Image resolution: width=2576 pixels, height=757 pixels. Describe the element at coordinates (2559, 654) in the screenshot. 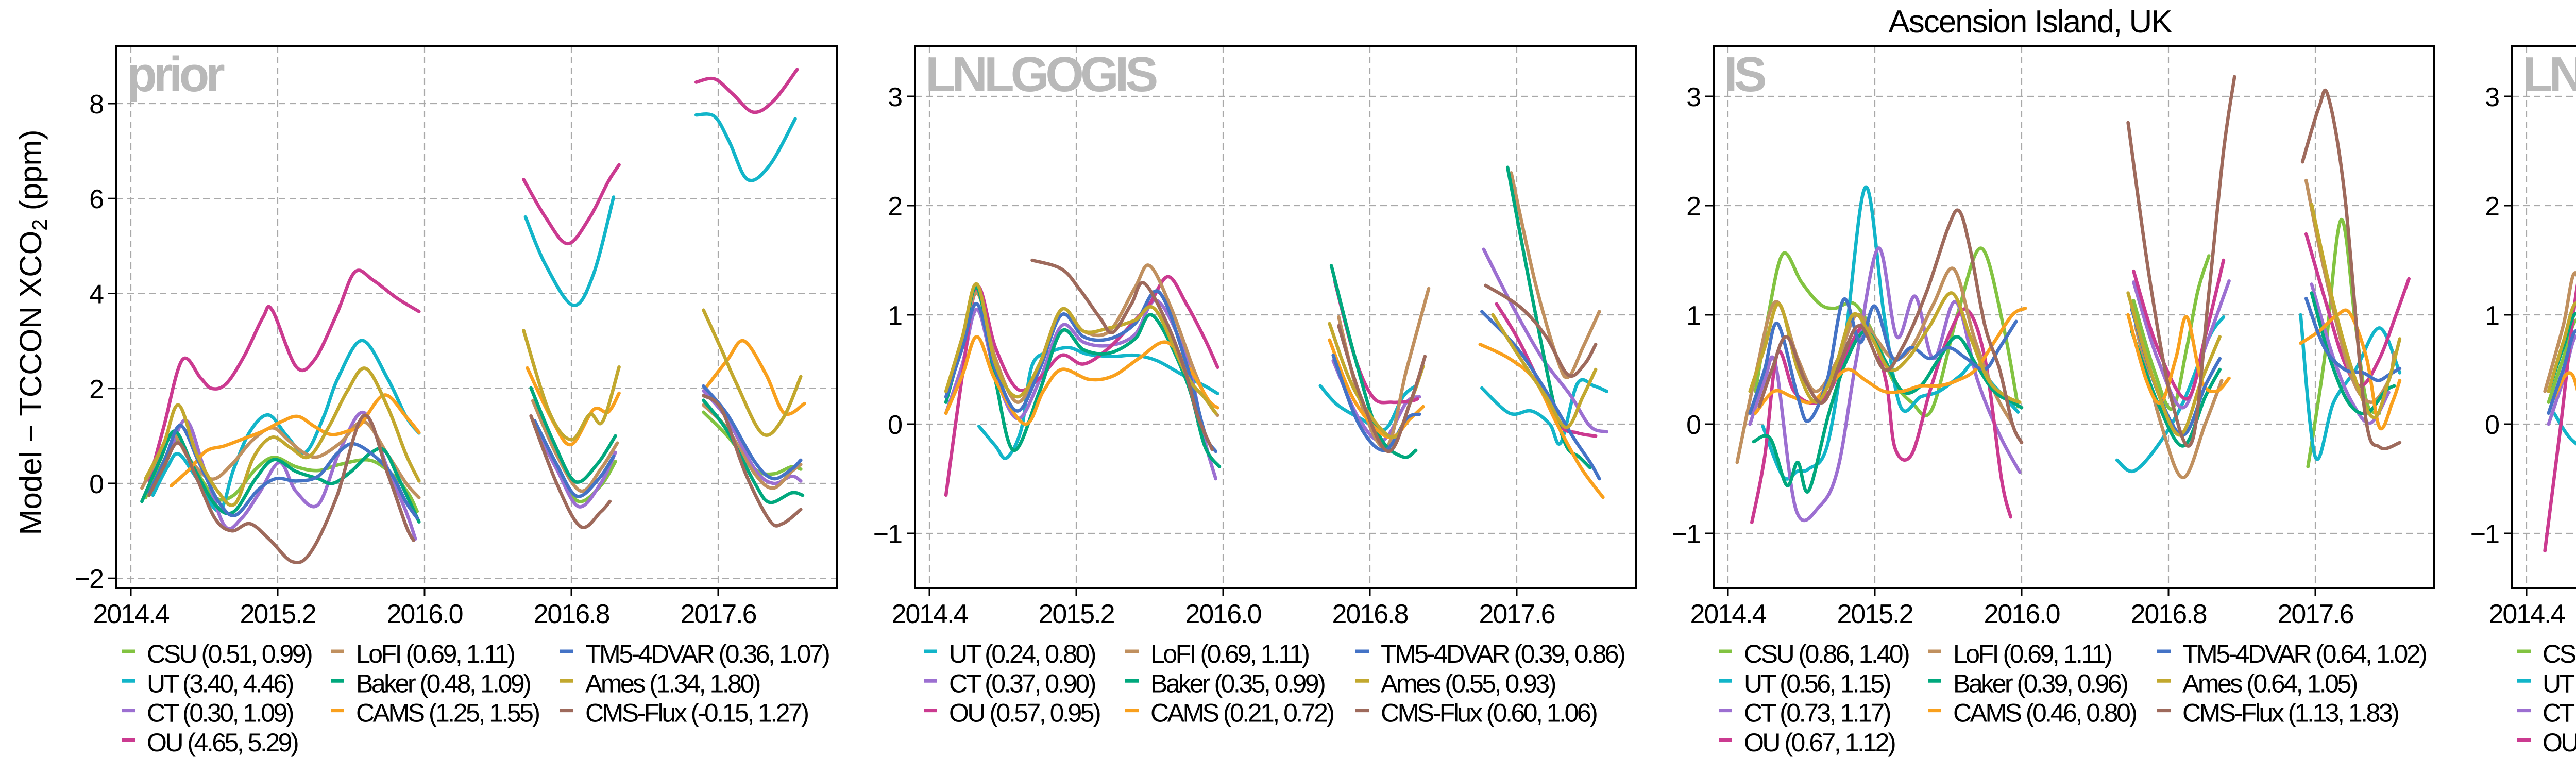

I see `svg-text: CSU (1.20, 1.42)` at that location.